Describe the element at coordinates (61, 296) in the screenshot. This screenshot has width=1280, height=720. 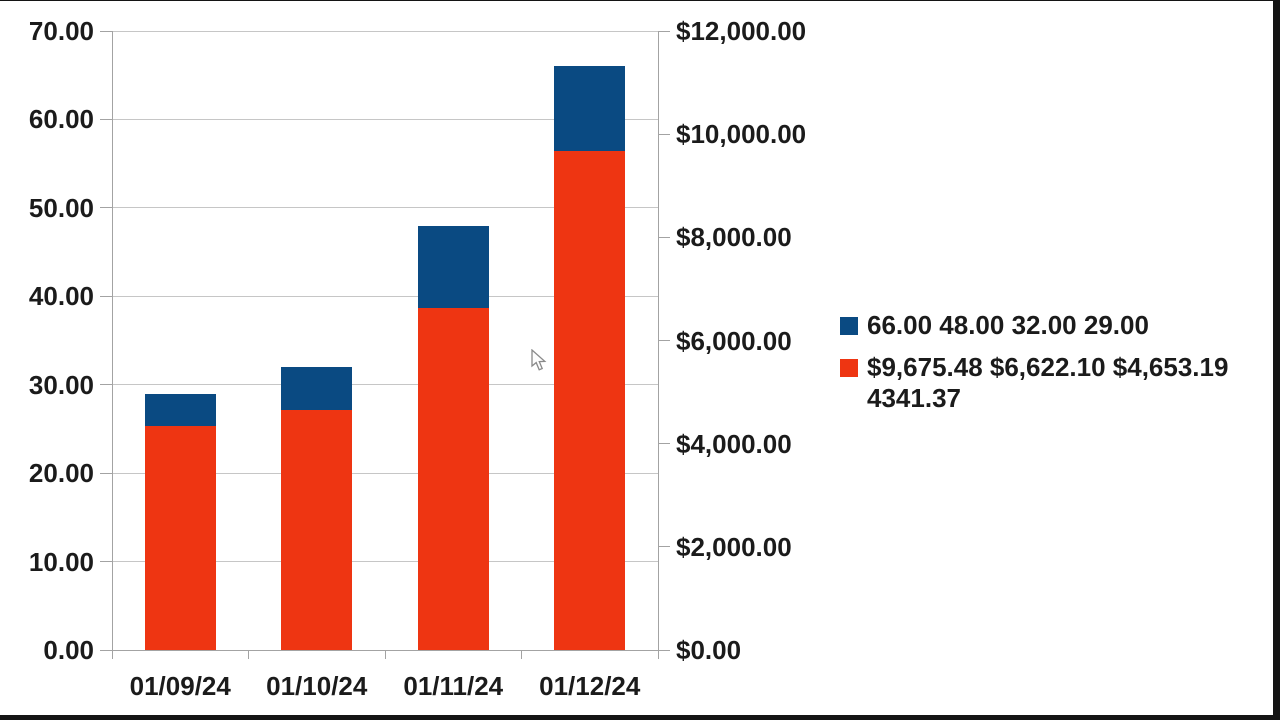
I see `left-axis-tick-label: 40.00` at that location.